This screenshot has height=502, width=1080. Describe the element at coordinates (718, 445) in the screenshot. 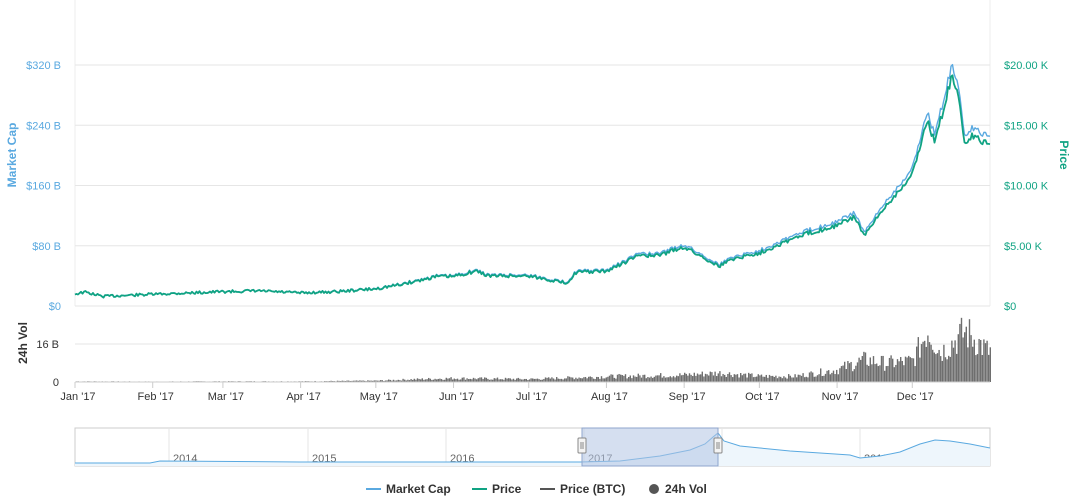

I see `navigator-right-handle` at that location.